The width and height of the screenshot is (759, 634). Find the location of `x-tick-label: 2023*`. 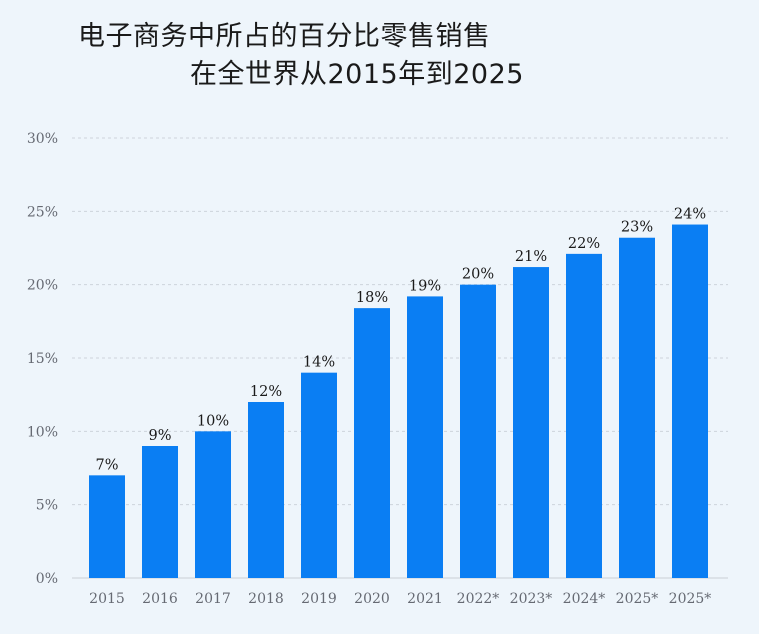

x-tick-label: 2023* is located at coordinates (531, 599).